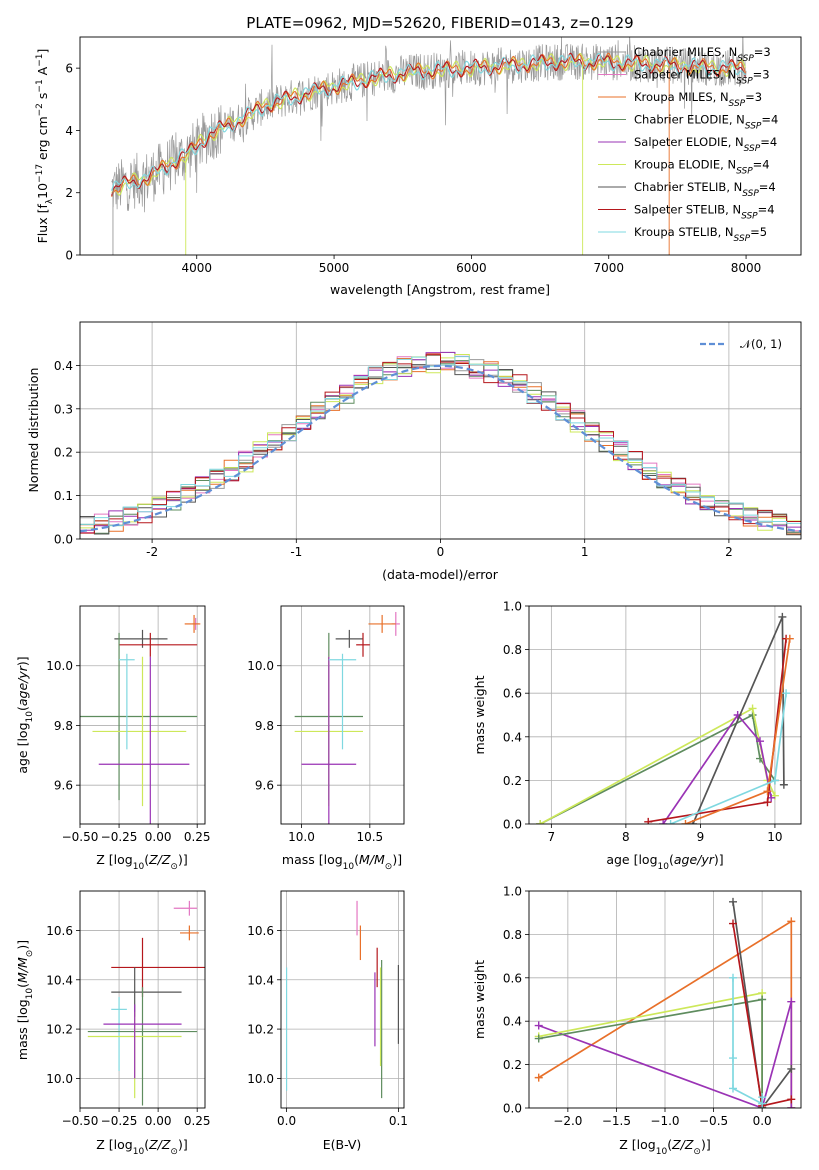  What do you see at coordinates (664, 1121) in the screenshot?
I see `x-tick-label: −1.0` at bounding box center [664, 1121].